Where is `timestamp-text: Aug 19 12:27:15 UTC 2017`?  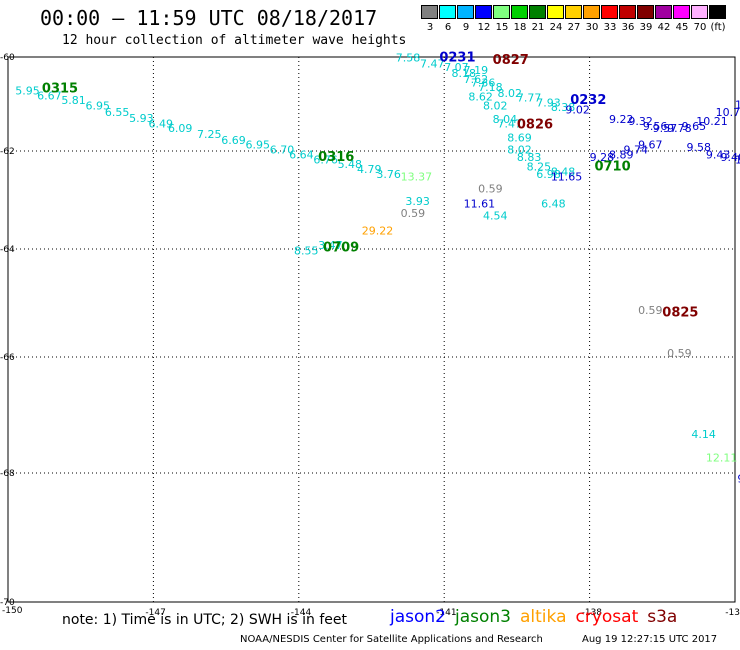
timestamp-text: Aug 19 12:27:15 UTC 2017 is located at coordinates (650, 639).